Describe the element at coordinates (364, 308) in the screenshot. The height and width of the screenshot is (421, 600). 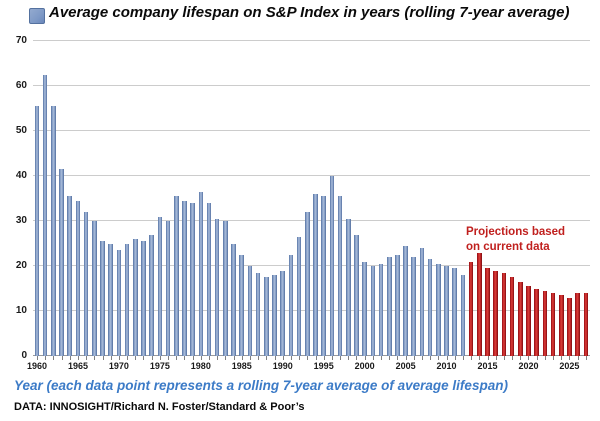
I see `bar-2000` at that location.